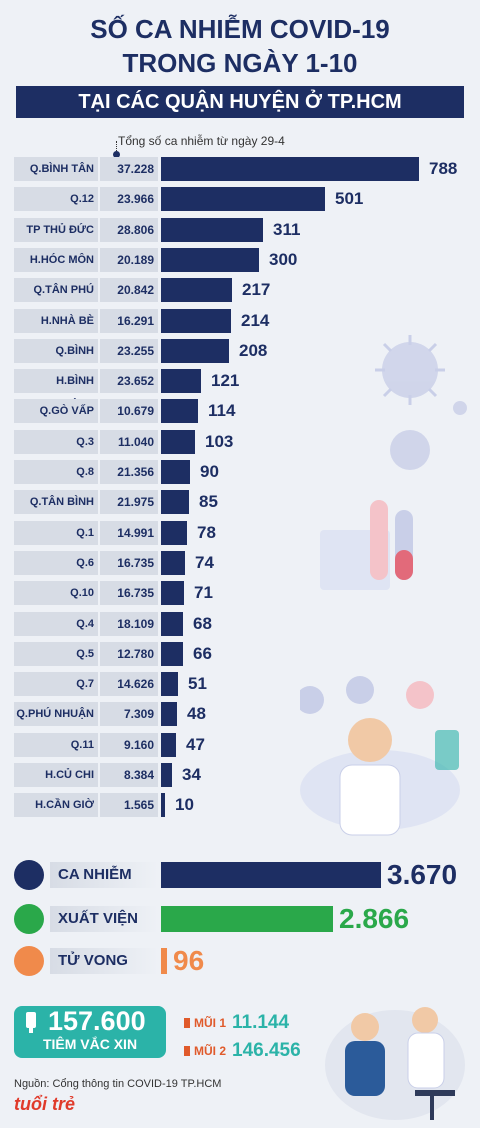  Describe the element at coordinates (253, 350) in the screenshot. I see `district-value: 208` at that location.